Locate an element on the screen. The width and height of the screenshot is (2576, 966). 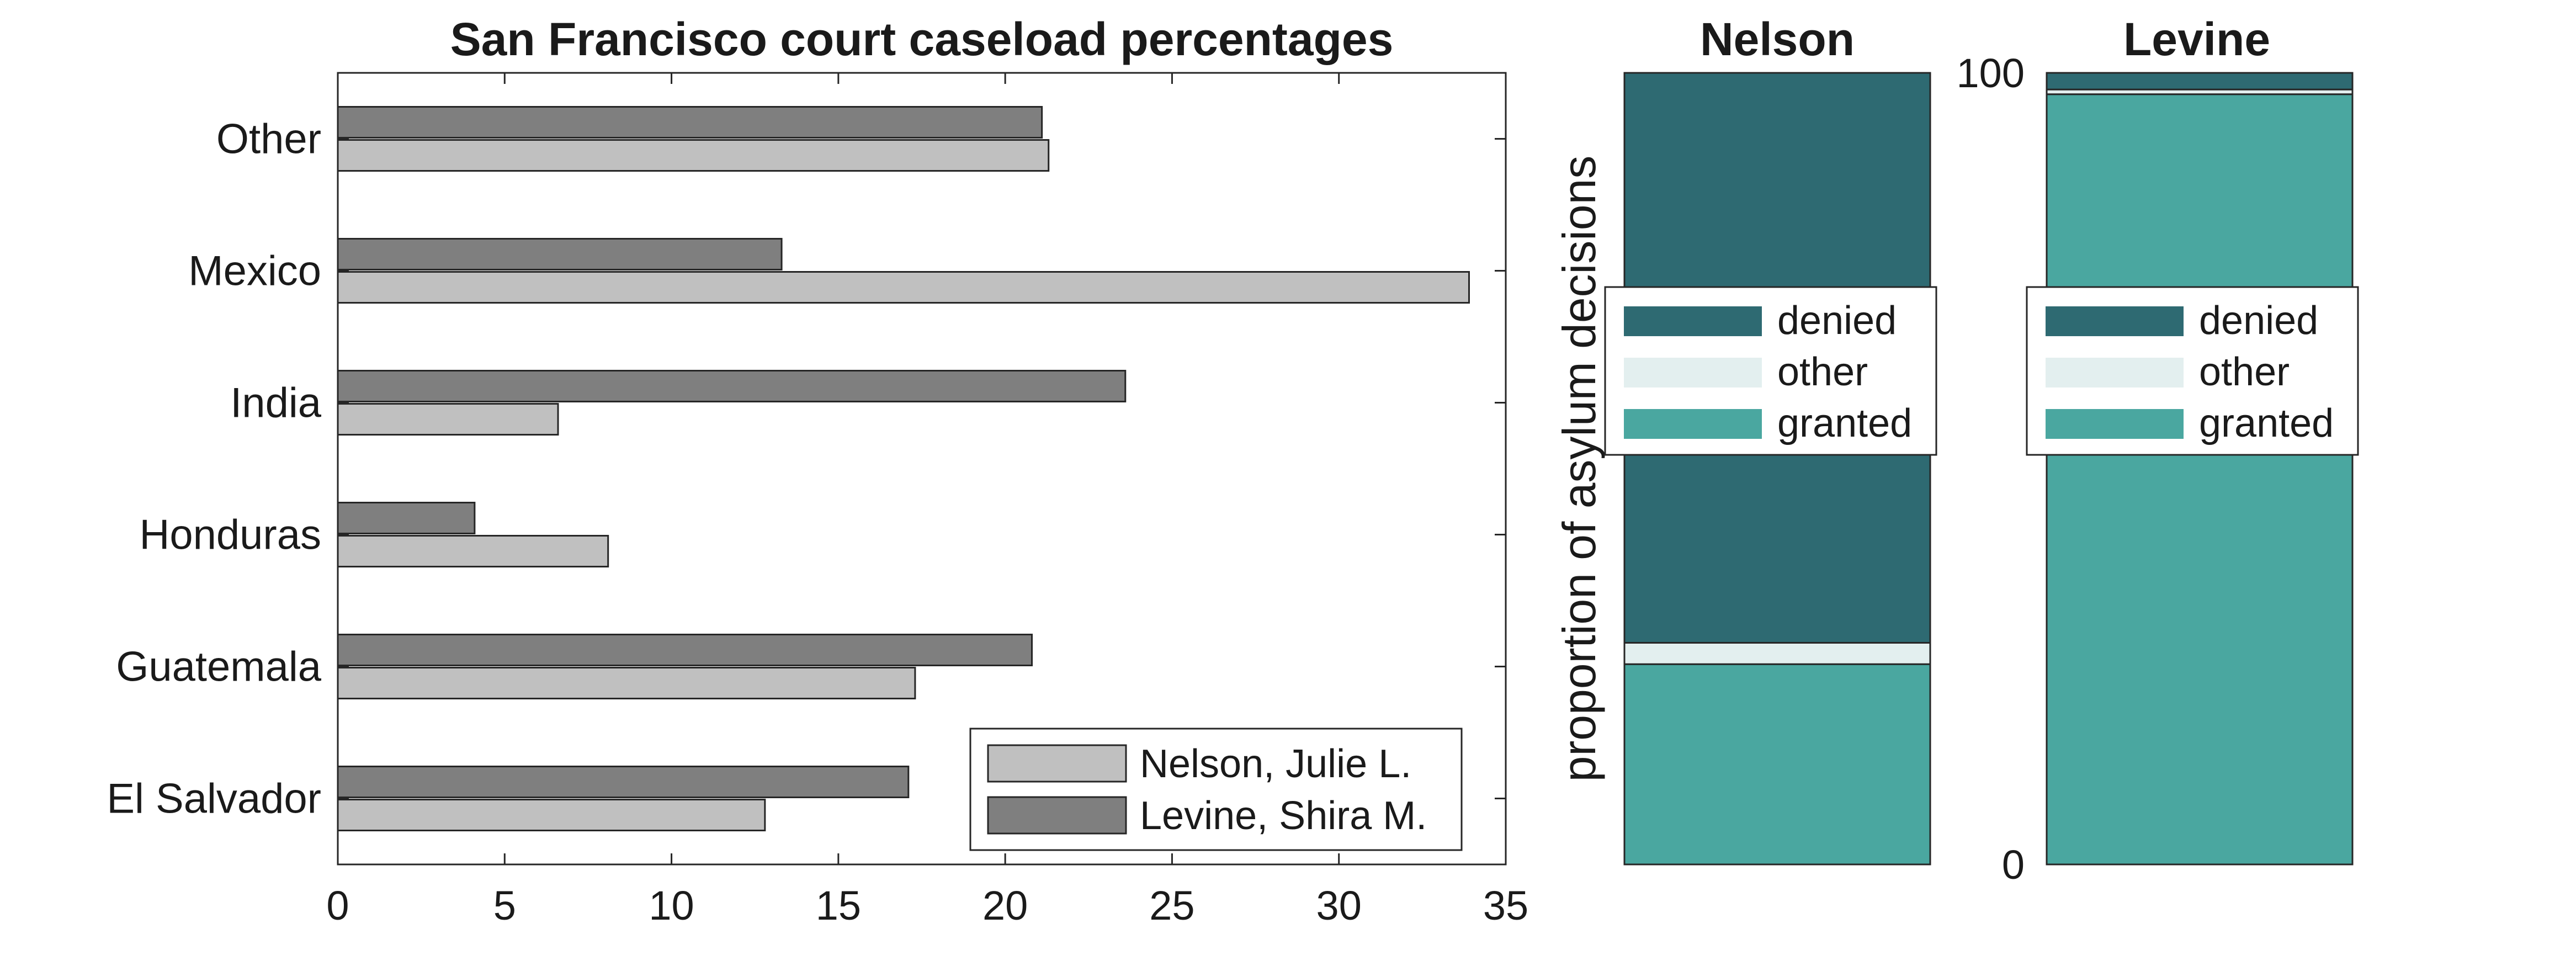
category-label-guatemala: Guatemala is located at coordinates (218, 668).